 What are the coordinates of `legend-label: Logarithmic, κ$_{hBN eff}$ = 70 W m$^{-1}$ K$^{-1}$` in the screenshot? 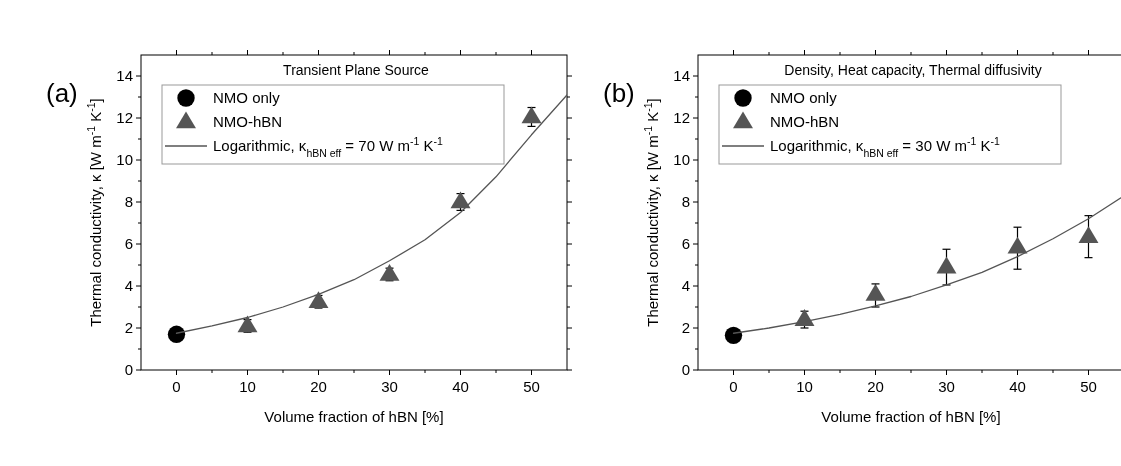 It's located at (328, 147).